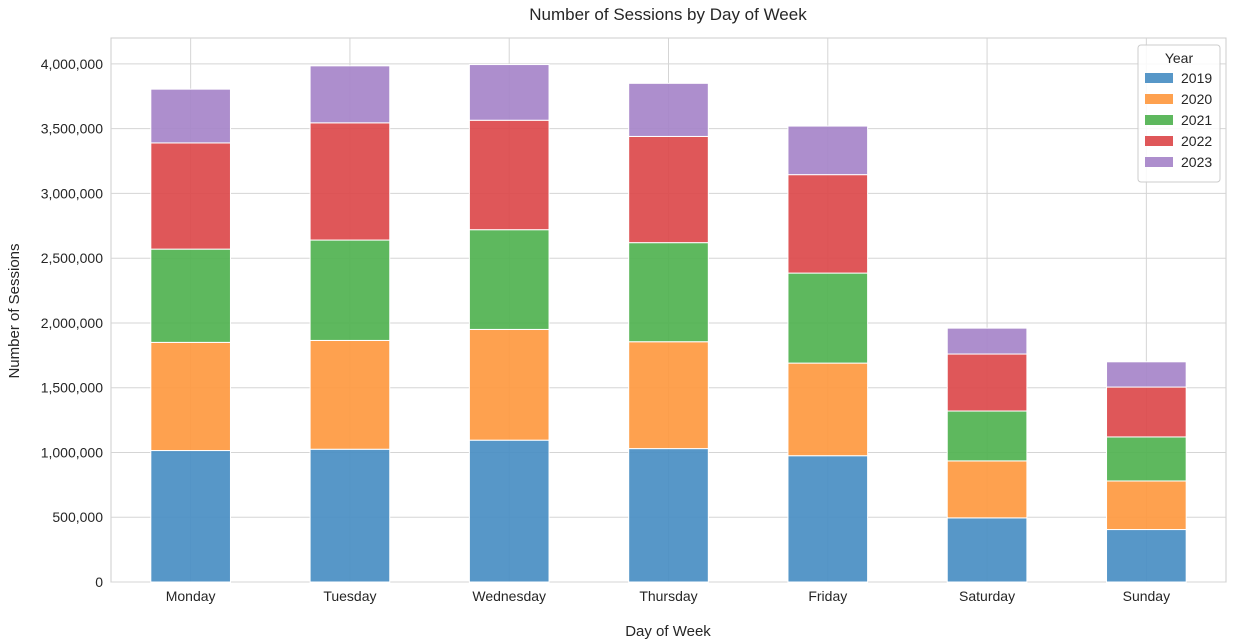 The image size is (1233, 644). What do you see at coordinates (350, 394) in the screenshot?
I see `bar-2020-tuesday` at bounding box center [350, 394].